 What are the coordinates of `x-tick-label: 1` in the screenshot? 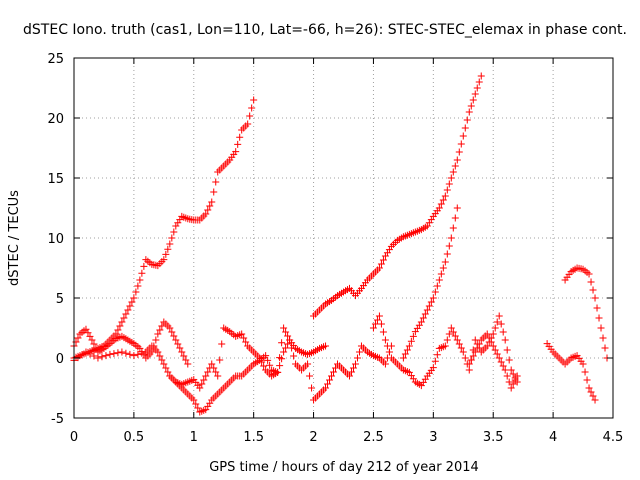 It's located at (194, 437).